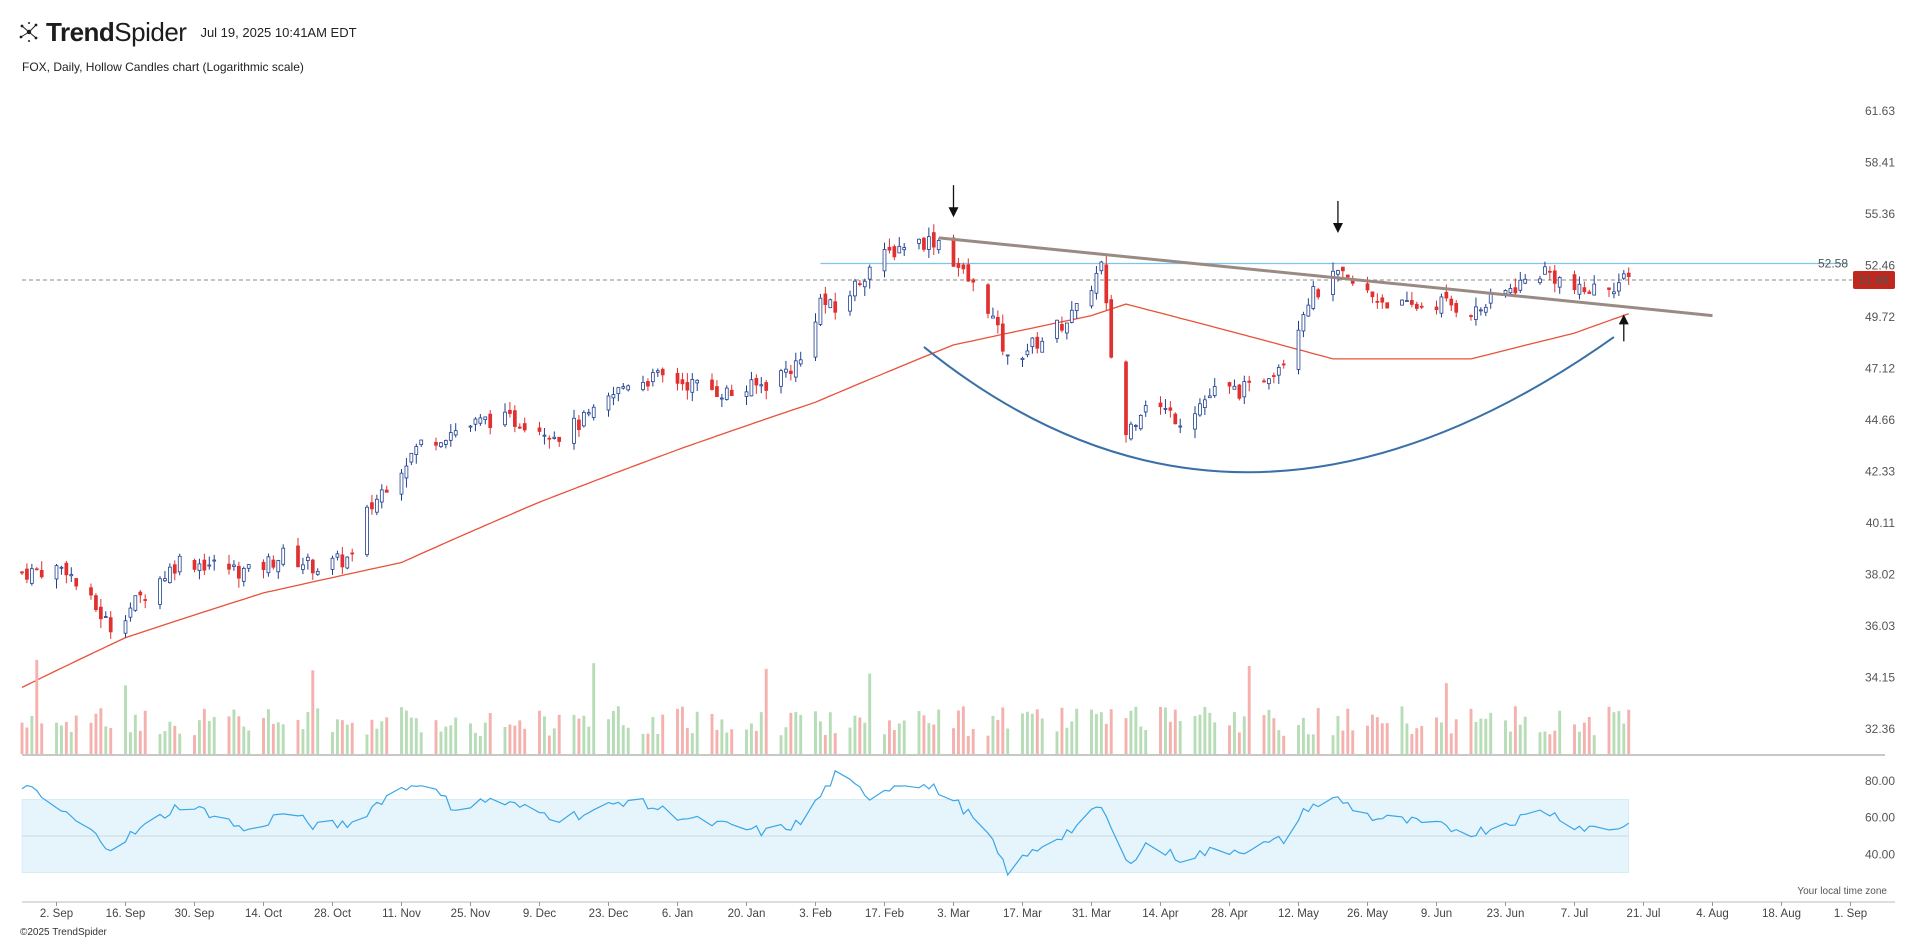 The image size is (1915, 943). Describe the element at coordinates (333, 914) in the screenshot. I see `date-axis-label: 28. Oct` at that location.